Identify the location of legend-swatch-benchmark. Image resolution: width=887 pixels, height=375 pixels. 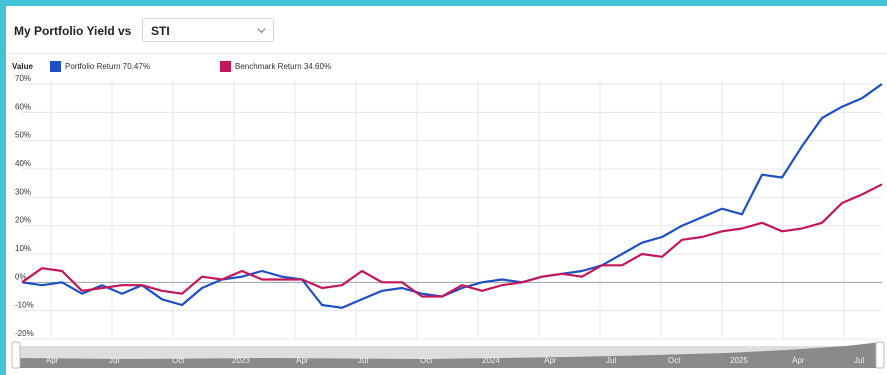
(225, 66).